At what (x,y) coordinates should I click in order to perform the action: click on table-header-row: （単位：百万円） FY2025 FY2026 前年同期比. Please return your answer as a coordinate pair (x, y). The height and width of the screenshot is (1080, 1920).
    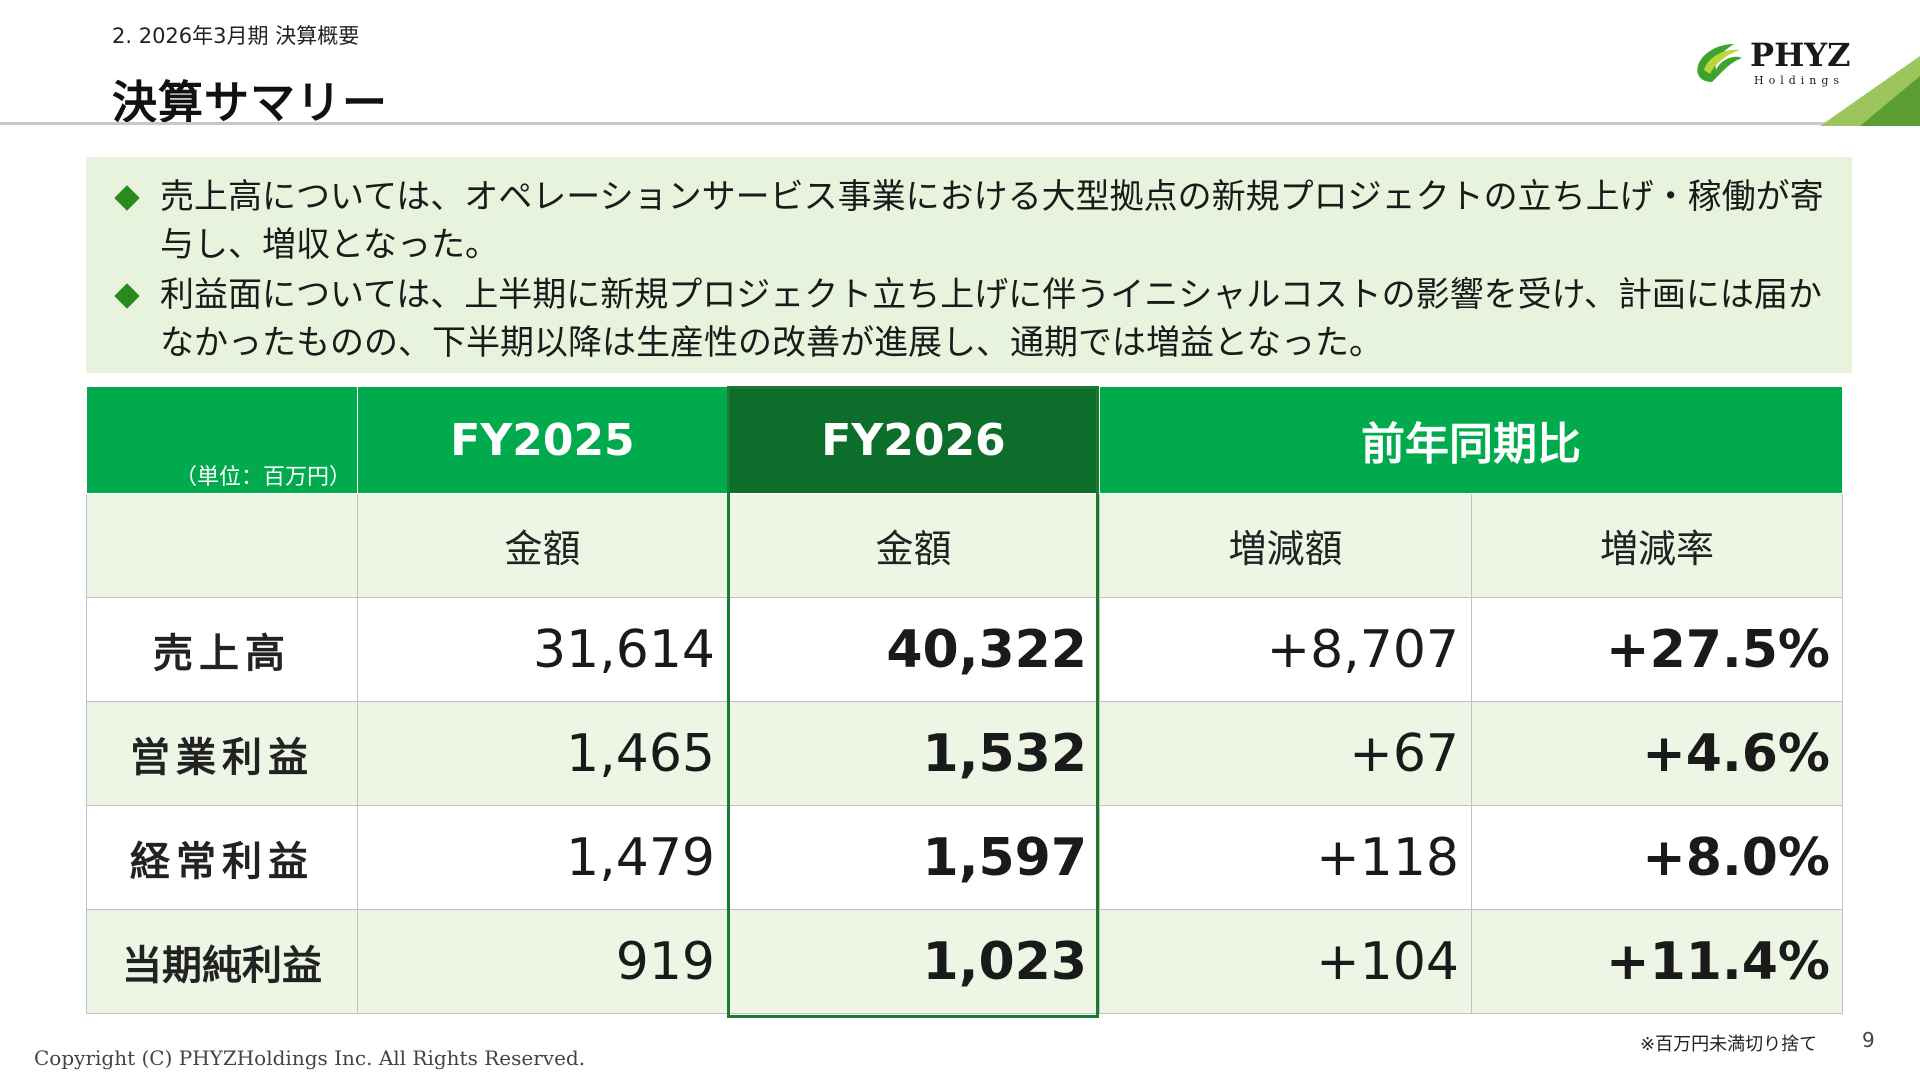
    Looking at the image, I should click on (964, 440).